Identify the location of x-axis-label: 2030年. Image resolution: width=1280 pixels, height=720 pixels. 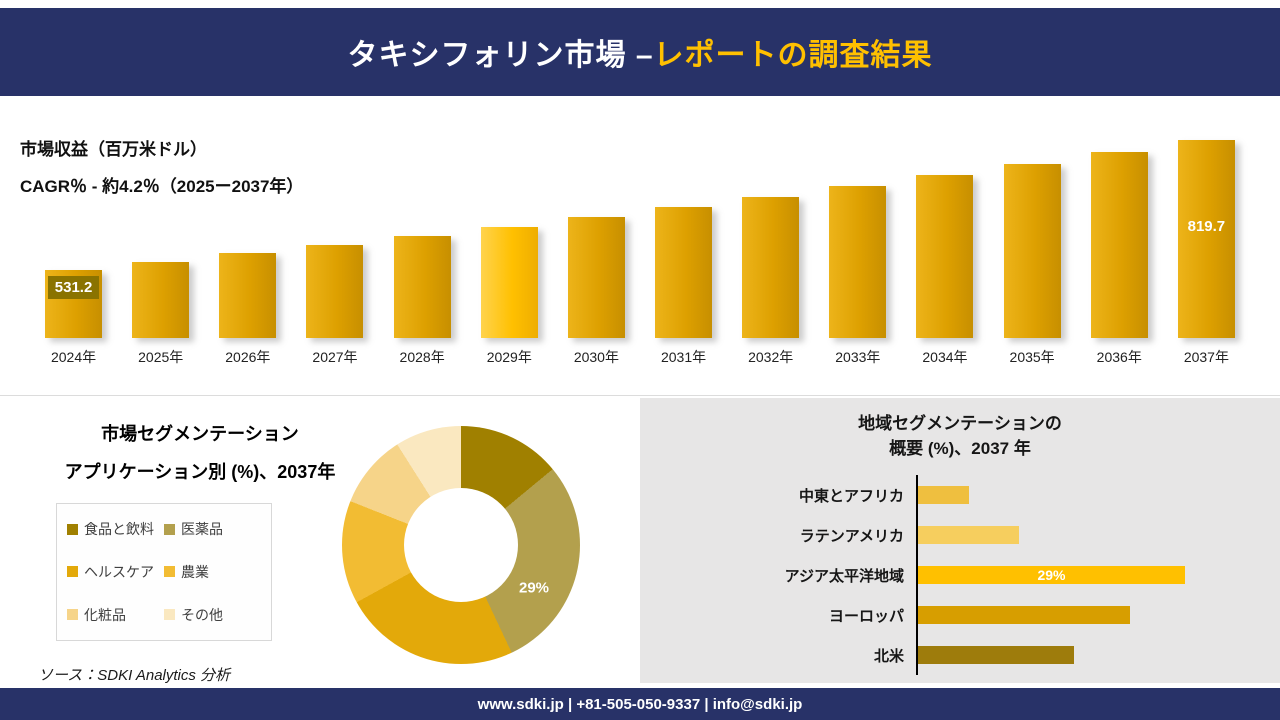
(596, 357).